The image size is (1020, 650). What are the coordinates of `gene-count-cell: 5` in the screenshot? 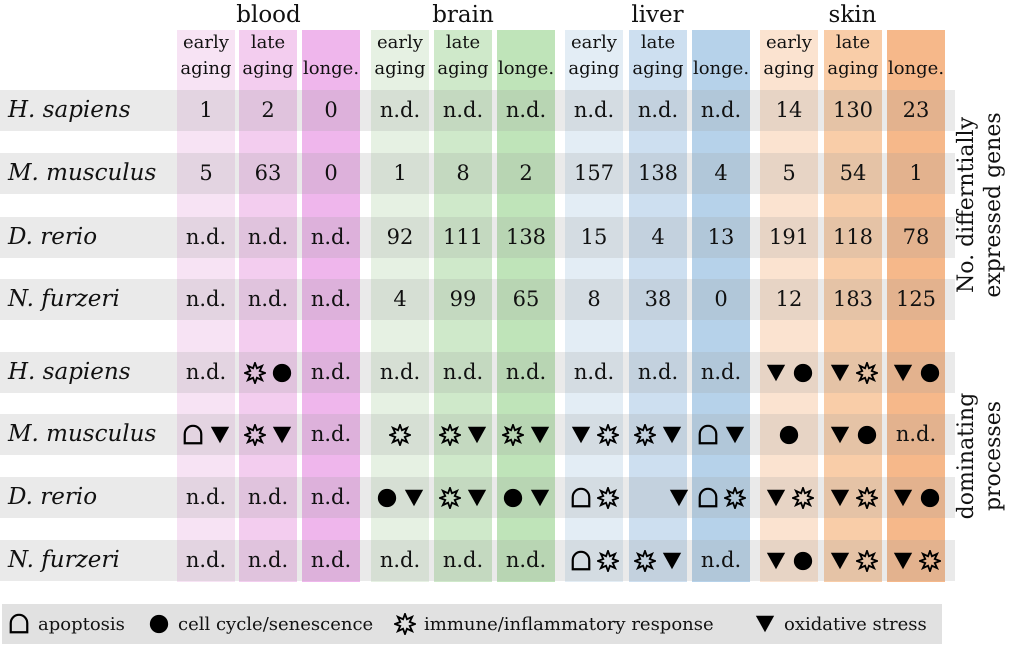 It's located at (789, 173).